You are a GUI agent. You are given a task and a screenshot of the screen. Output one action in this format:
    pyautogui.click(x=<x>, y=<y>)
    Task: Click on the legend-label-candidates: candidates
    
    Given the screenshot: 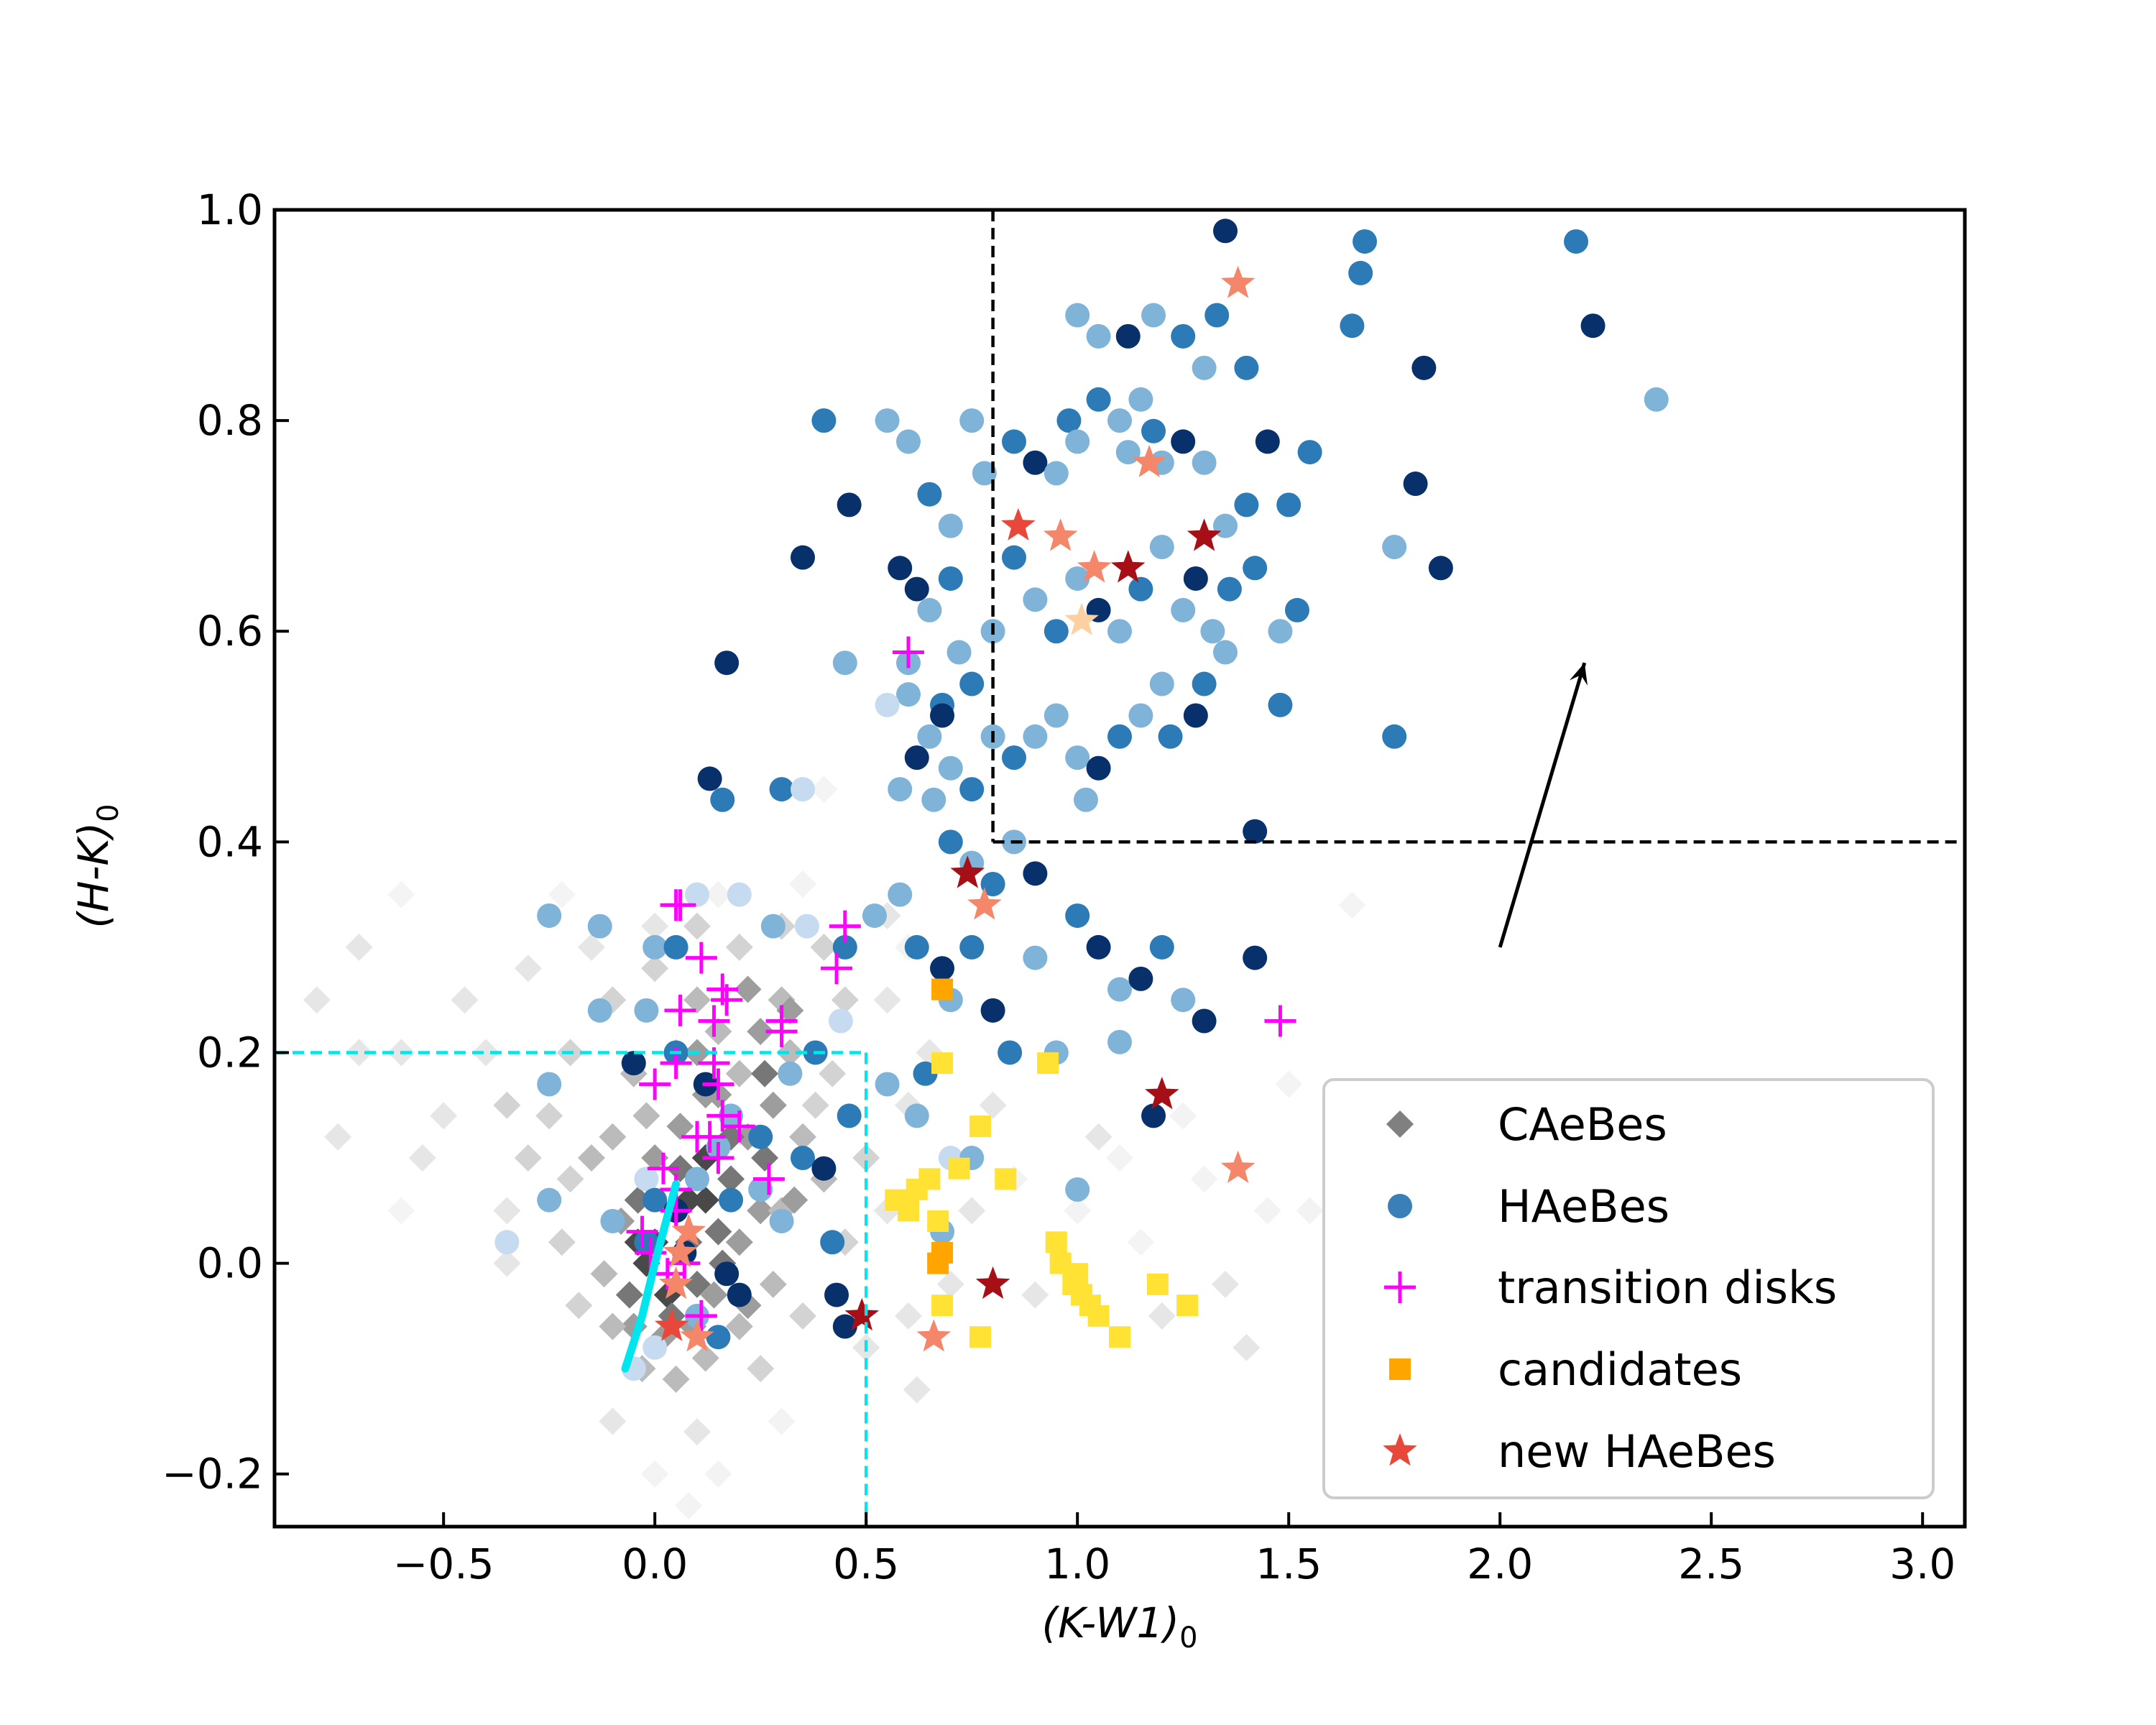 What is the action you would take?
    pyautogui.click(x=1620, y=1369)
    